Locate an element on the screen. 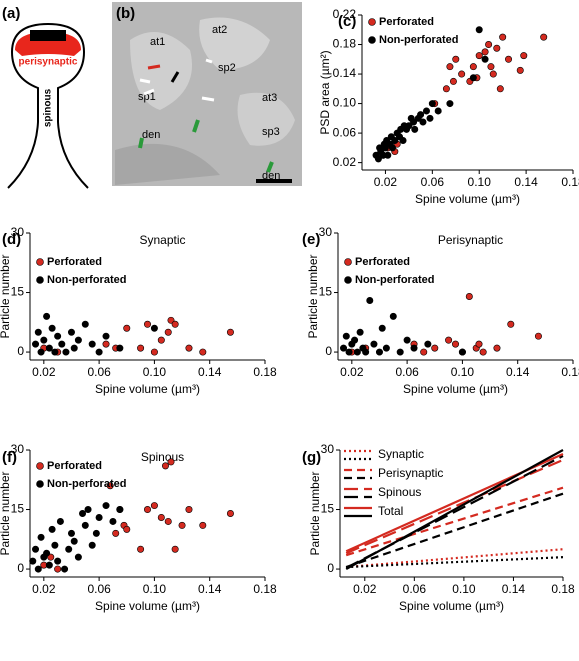  y-tick-label: 0.18 is located at coordinates (345, 44).